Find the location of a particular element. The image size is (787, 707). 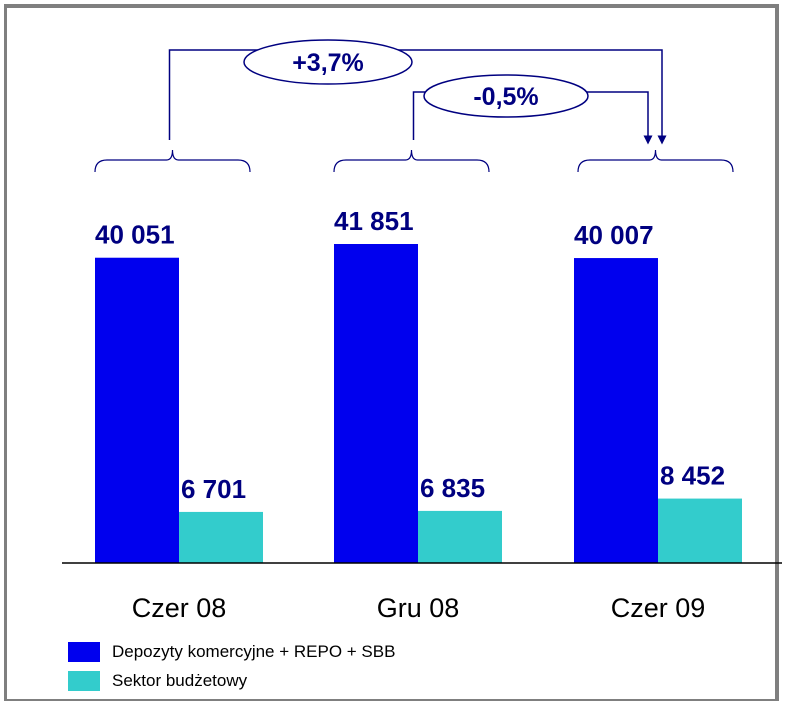

legend-label-series-2: Sektor budżetowy is located at coordinates (180, 680).